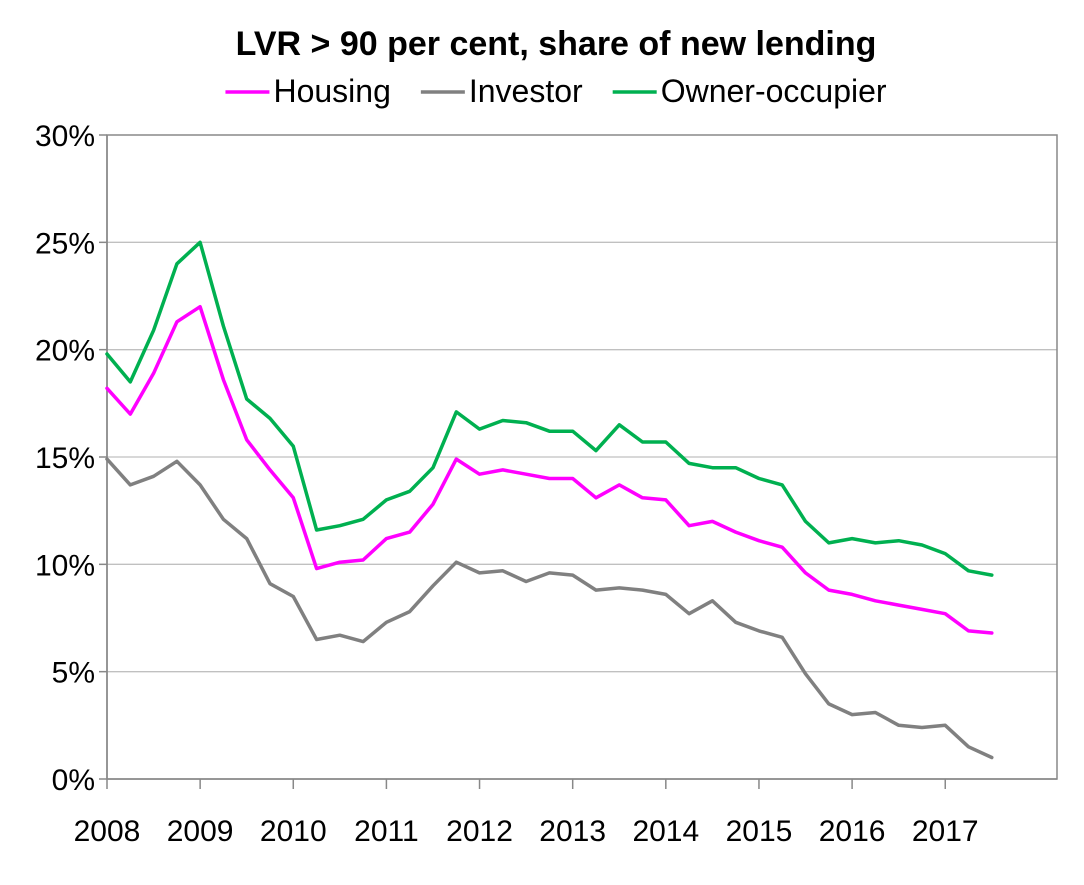 This screenshot has height=885, width=1084. Describe the element at coordinates (386, 831) in the screenshot. I see `x-tick-label-2011: 2011` at that location.